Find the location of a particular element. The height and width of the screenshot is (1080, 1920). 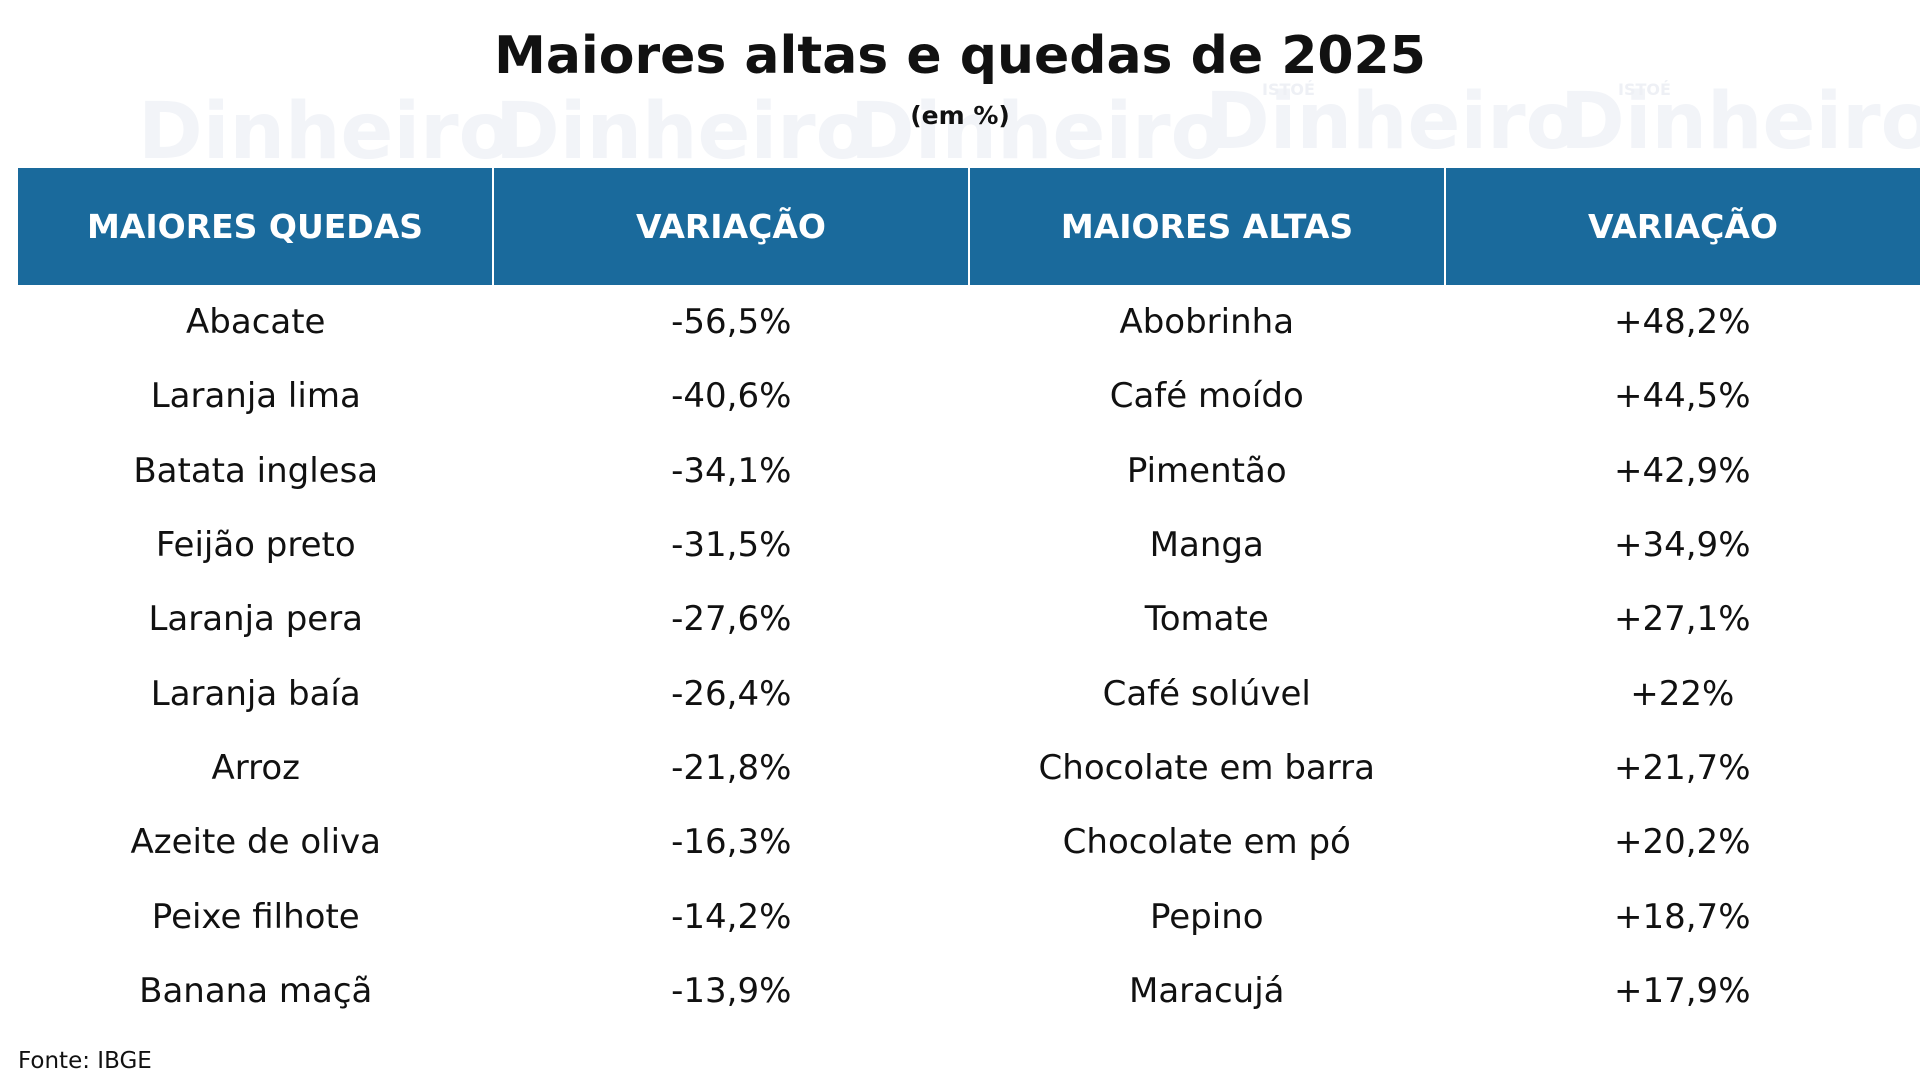

product-cell: Peixe filhote is located at coordinates (255, 916).